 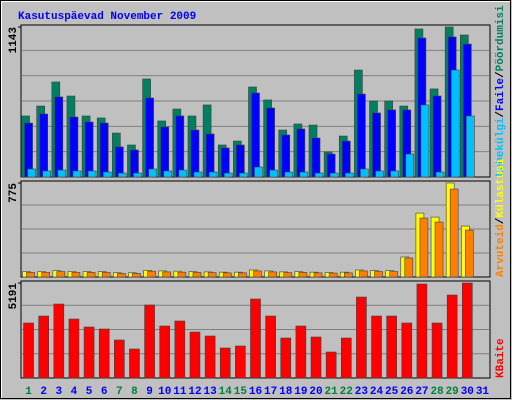 I want to click on x-tick-label: 27, so click(x=421, y=392).